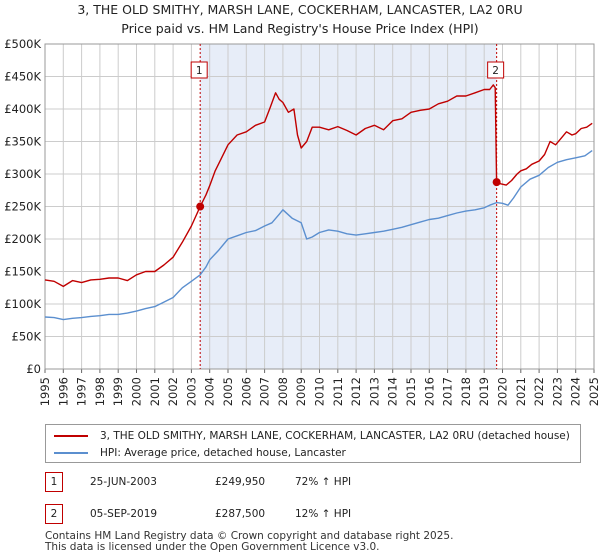 The height and width of the screenshot is (560, 600). What do you see at coordinates (123, 482) in the screenshot?
I see `transaction-date: 25-JUN-2003` at bounding box center [123, 482].